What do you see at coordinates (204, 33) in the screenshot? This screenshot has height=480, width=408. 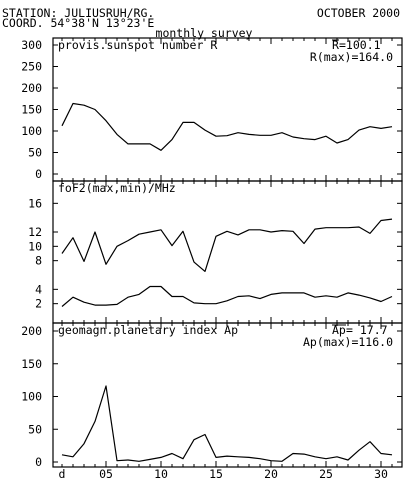 I see `survey-label: monthly survey` at bounding box center [204, 33].